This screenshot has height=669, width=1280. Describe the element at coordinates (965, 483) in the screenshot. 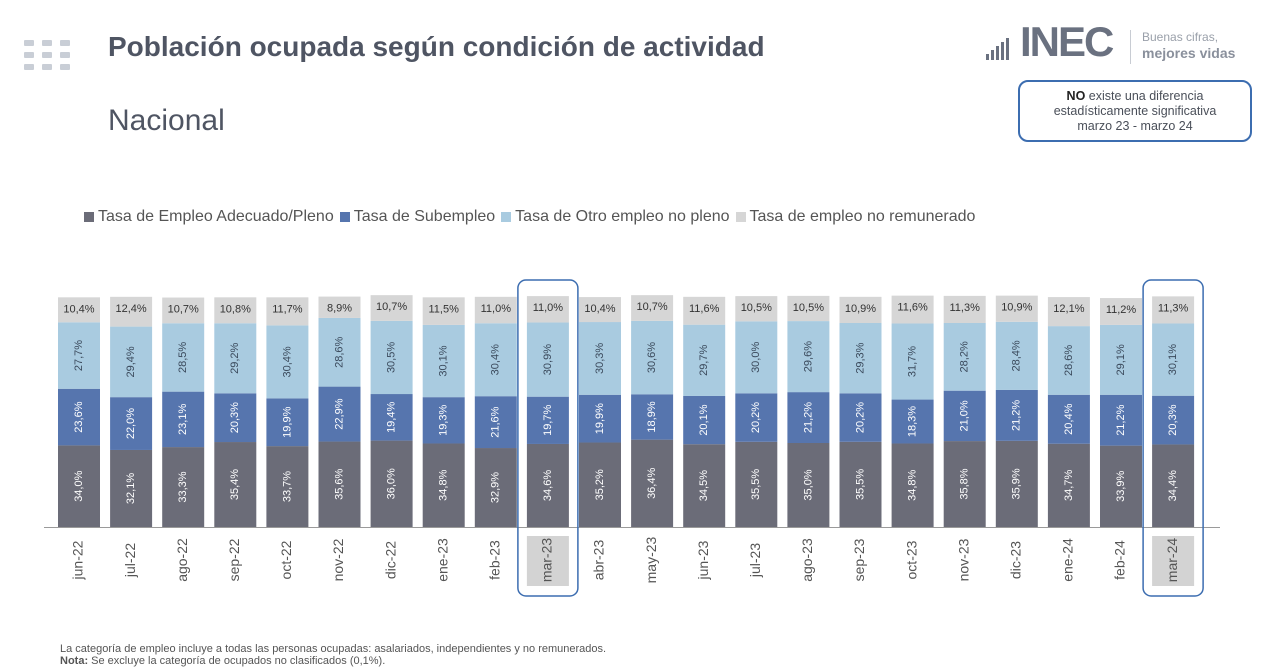

I see `data-label: 35,8%` at that location.